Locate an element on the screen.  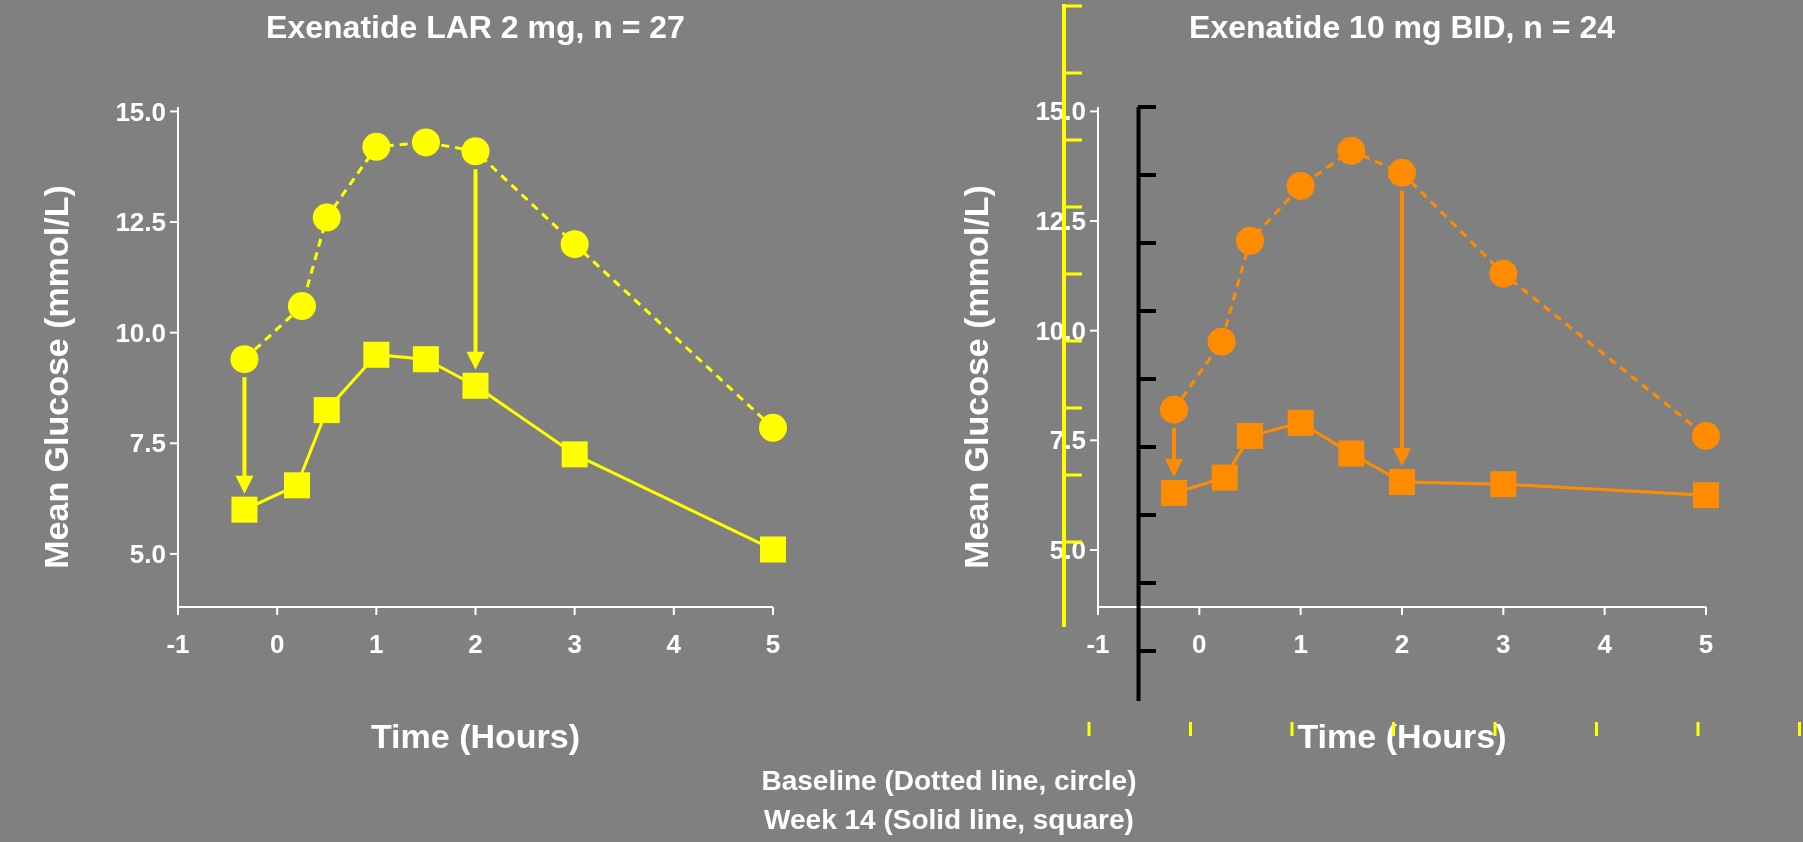
y-tick-label: 5.0 is located at coordinates (147, 554).